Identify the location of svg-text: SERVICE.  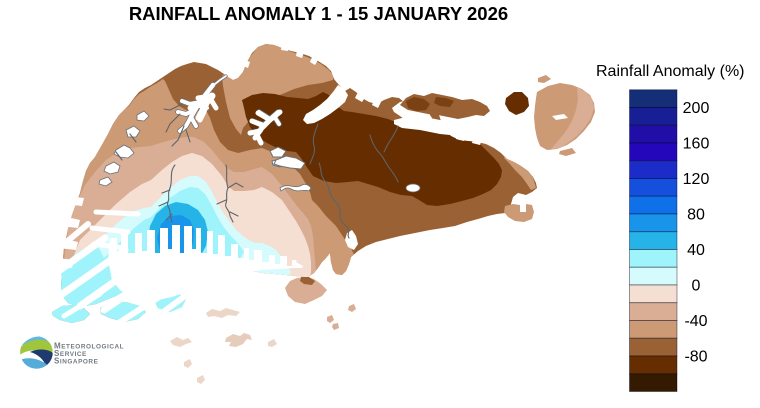
(70, 353).